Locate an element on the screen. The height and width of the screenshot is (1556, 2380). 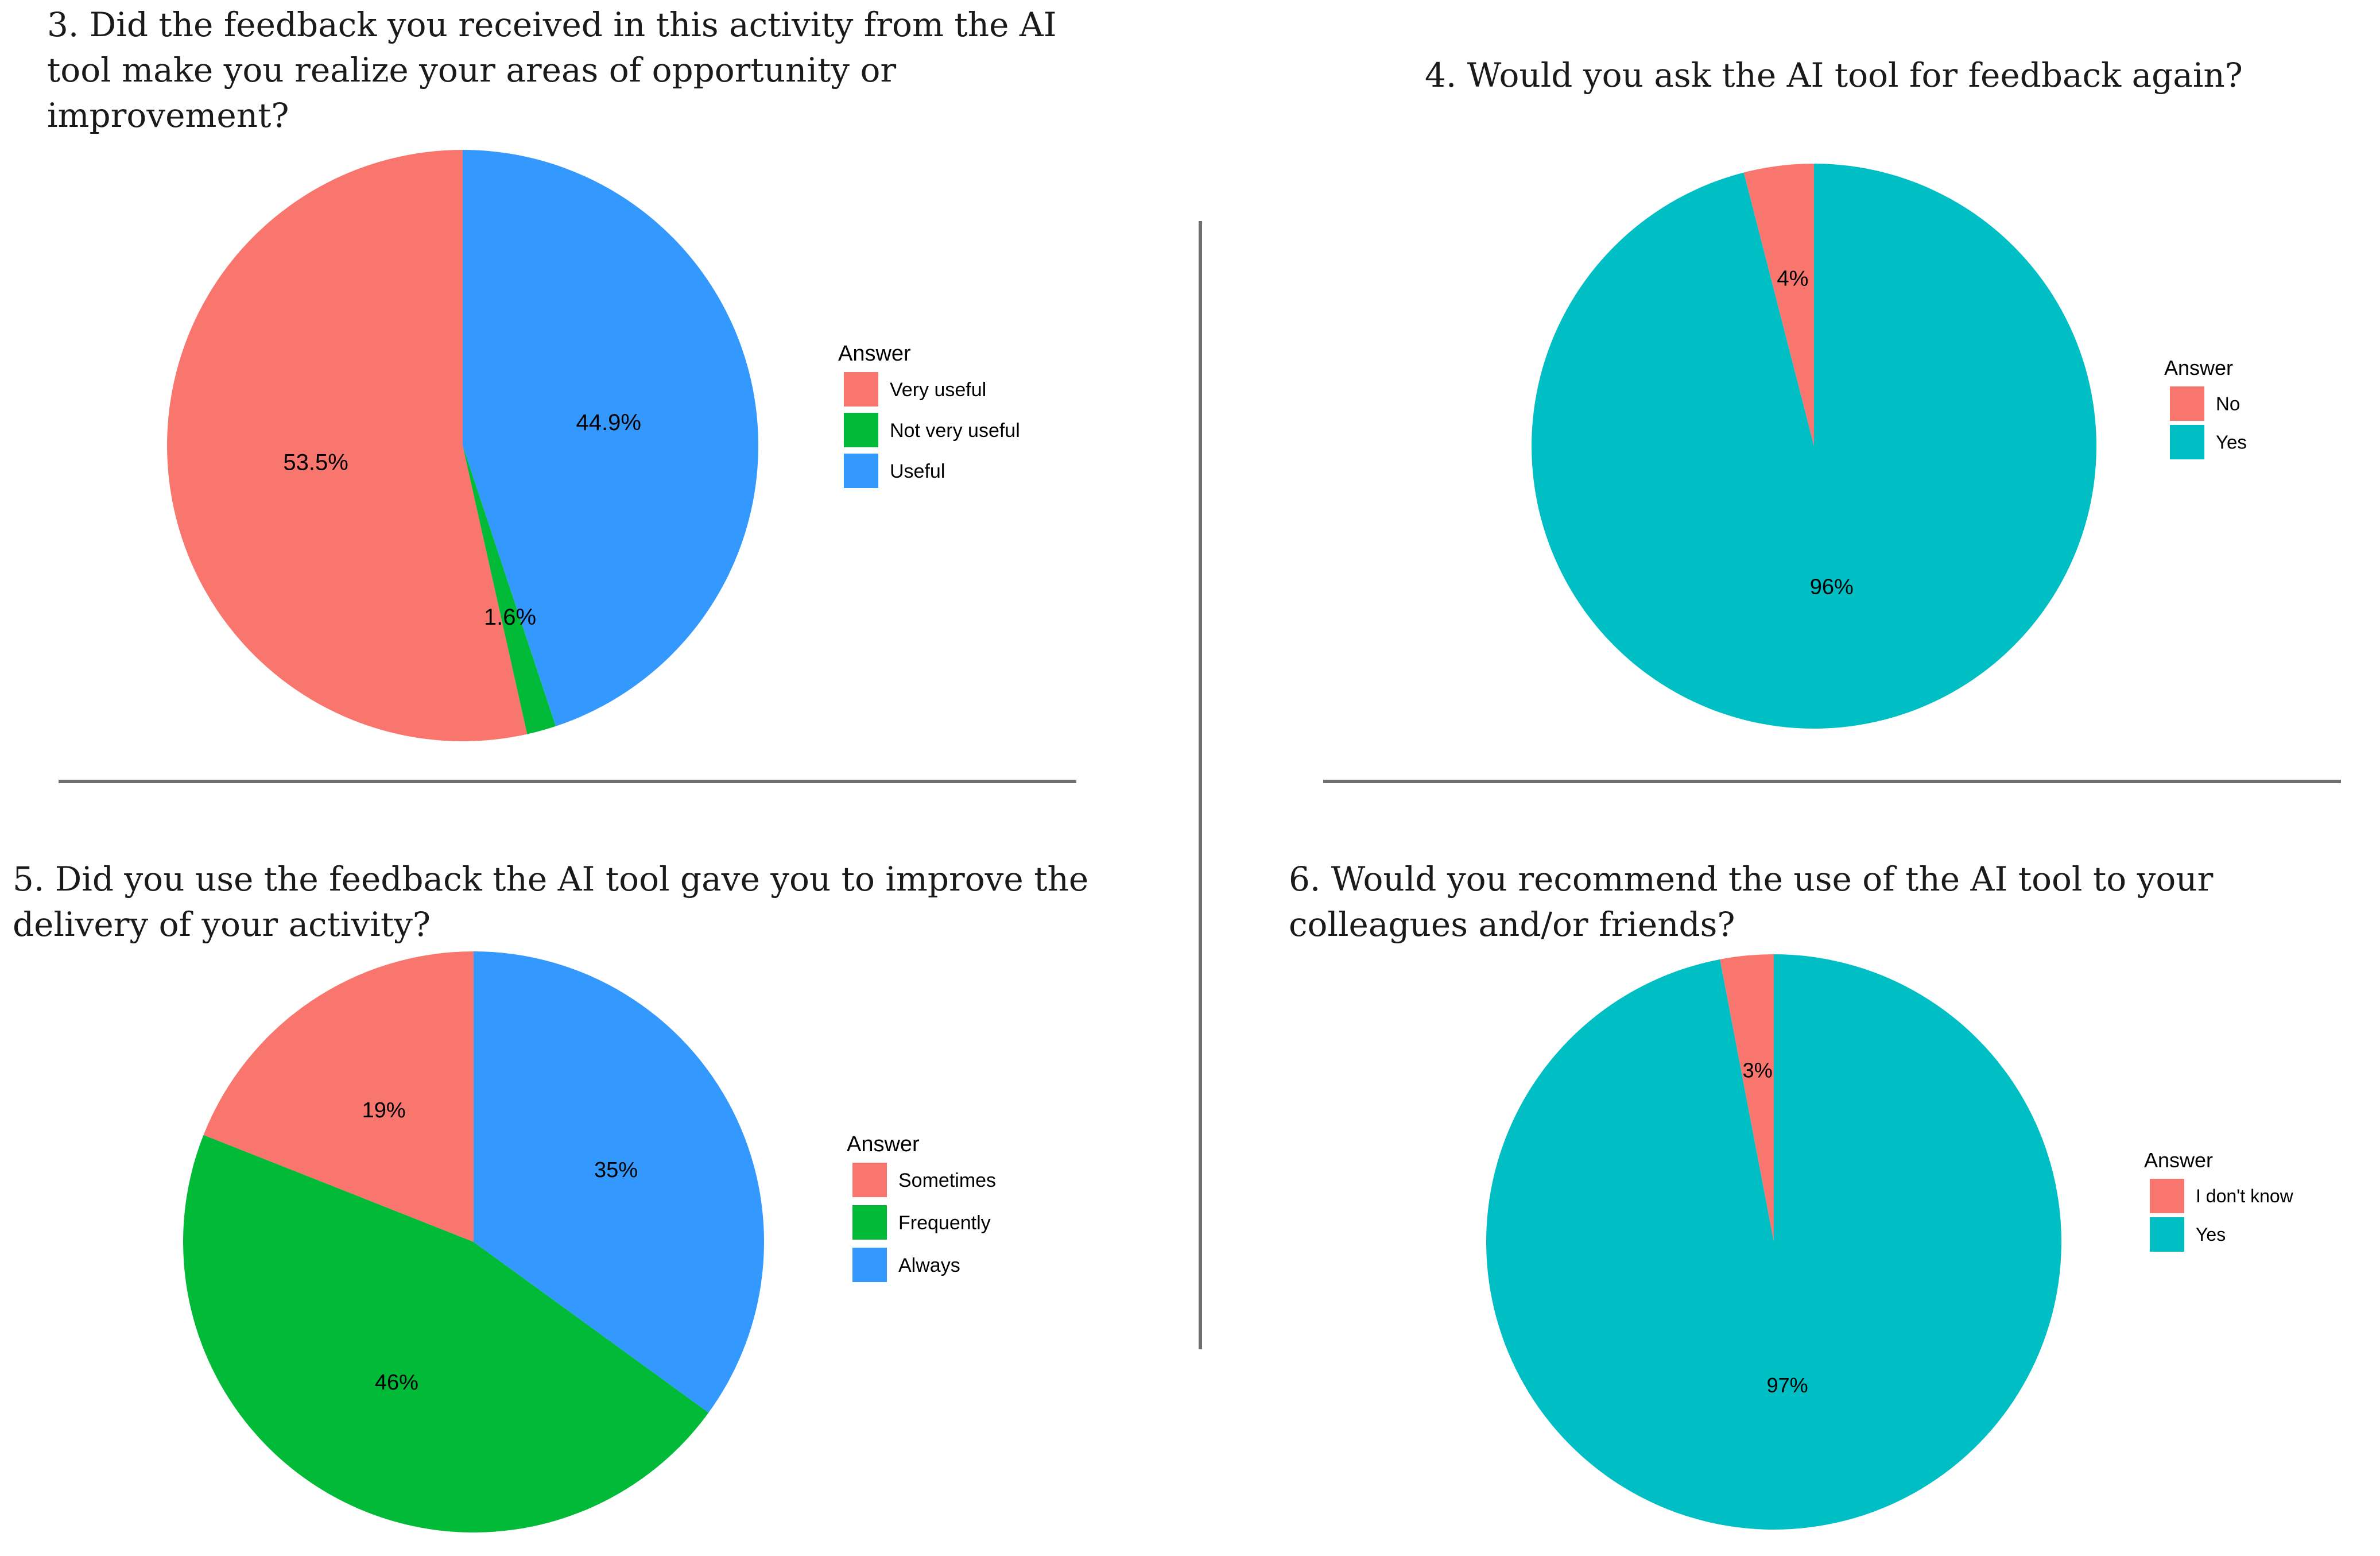
legend-swatch-no is located at coordinates (2187, 403).